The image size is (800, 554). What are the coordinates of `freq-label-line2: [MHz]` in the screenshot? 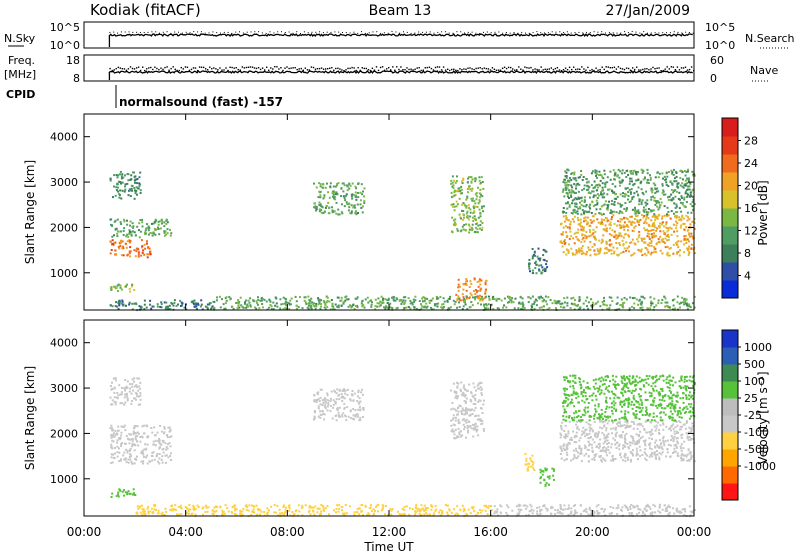 It's located at (20, 74).